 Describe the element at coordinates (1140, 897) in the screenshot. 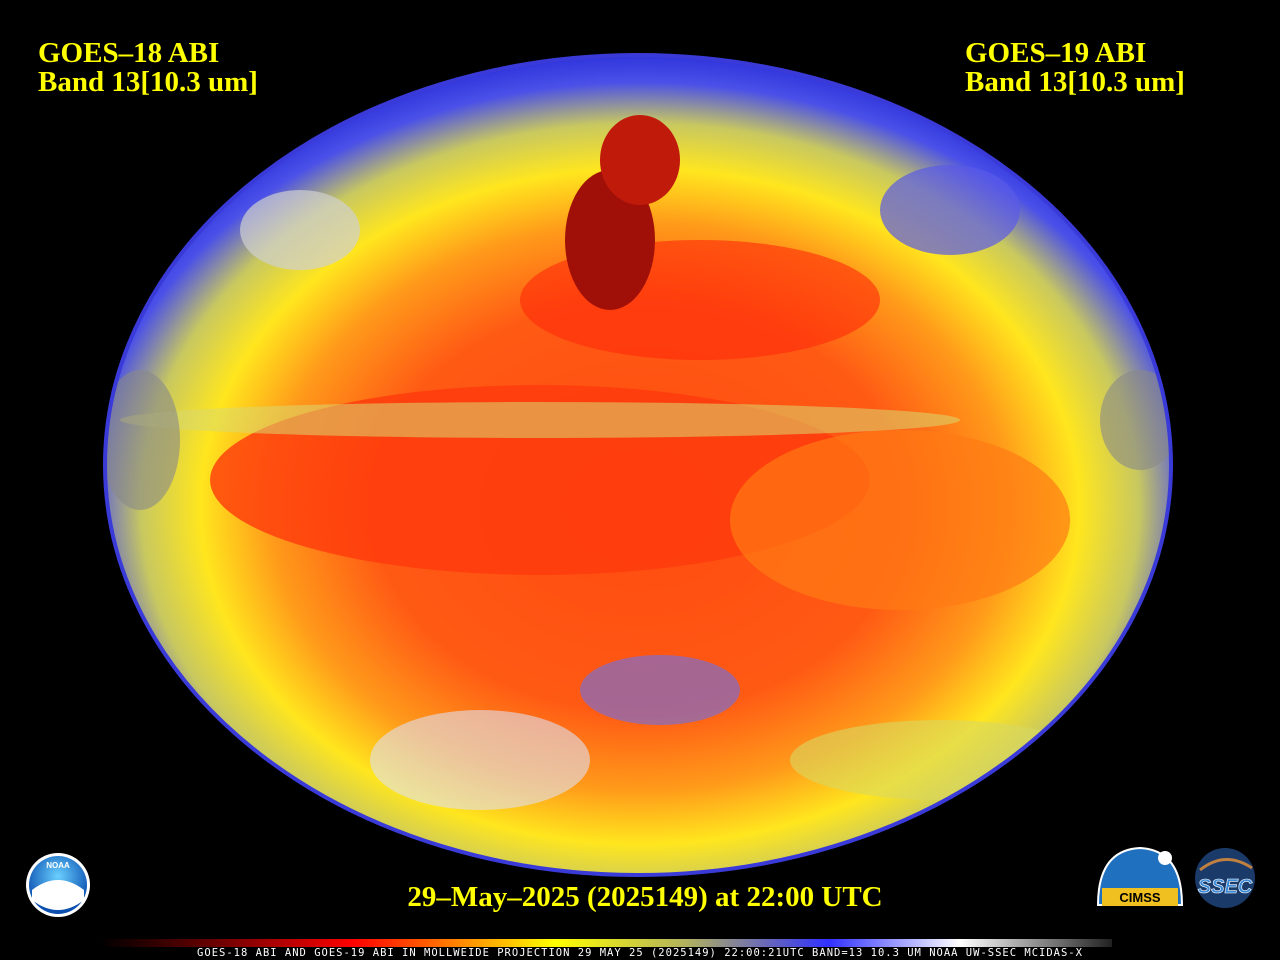

I see `cimss-text: CIMSS` at that location.